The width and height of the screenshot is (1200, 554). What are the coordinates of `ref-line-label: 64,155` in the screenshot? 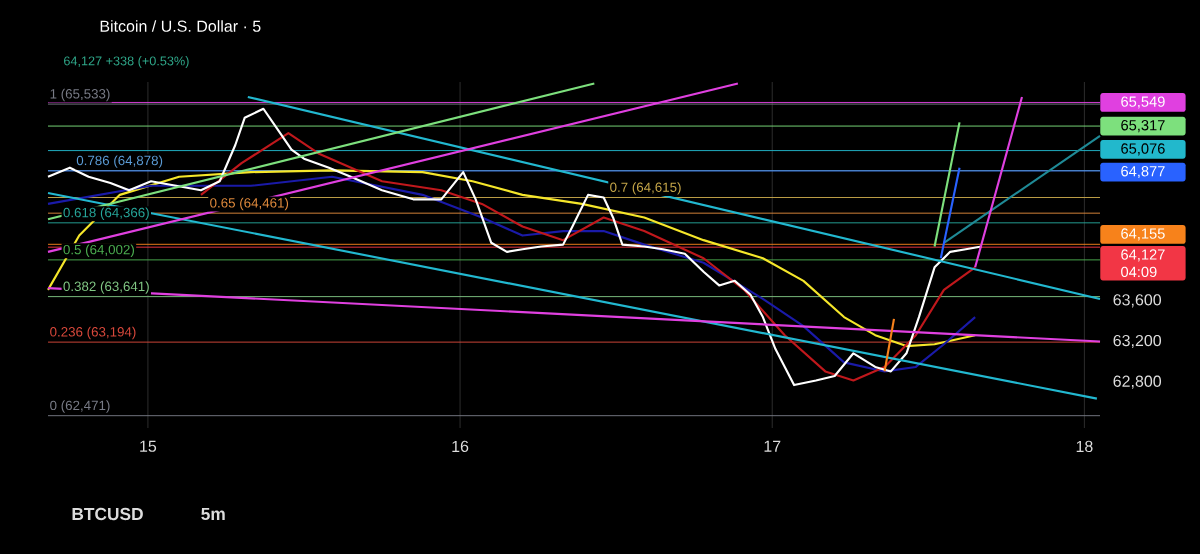 It's located at (1143, 234).